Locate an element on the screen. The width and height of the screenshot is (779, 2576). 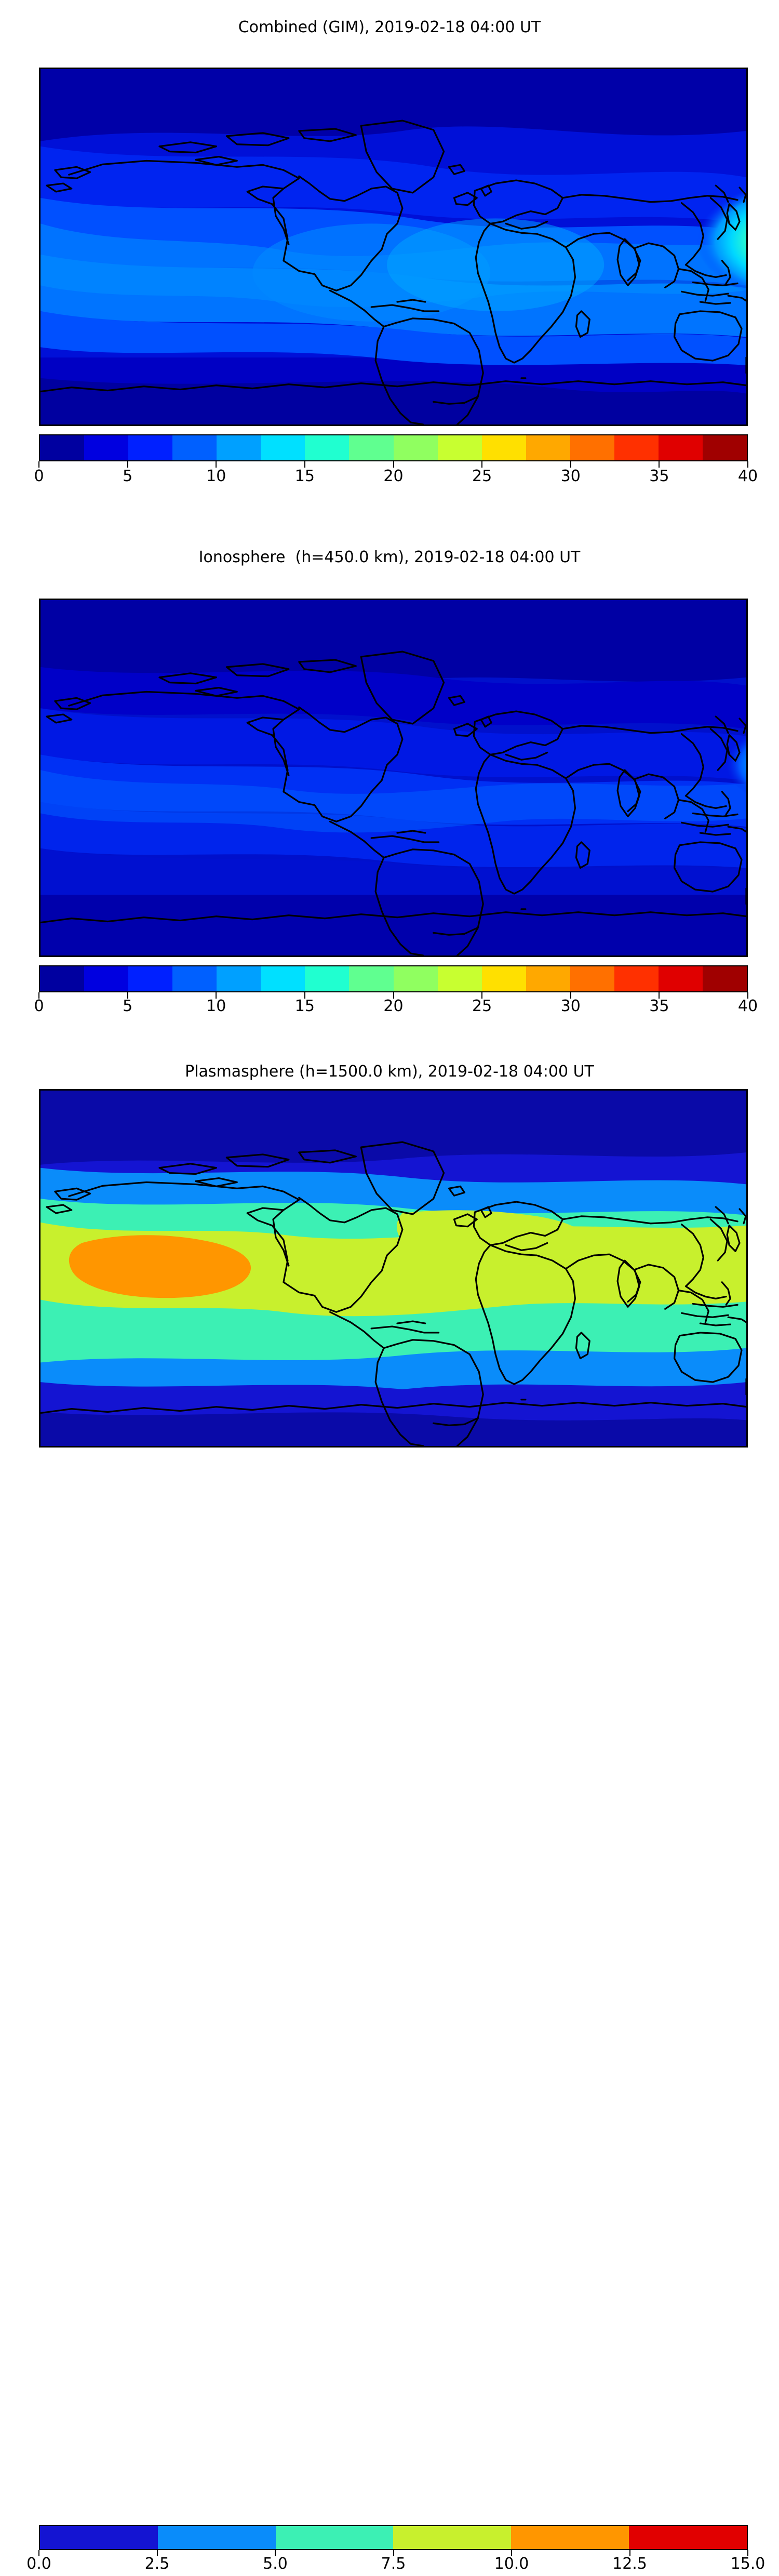
colorbar-gradient-plasmasphere is located at coordinates (393, 2537).